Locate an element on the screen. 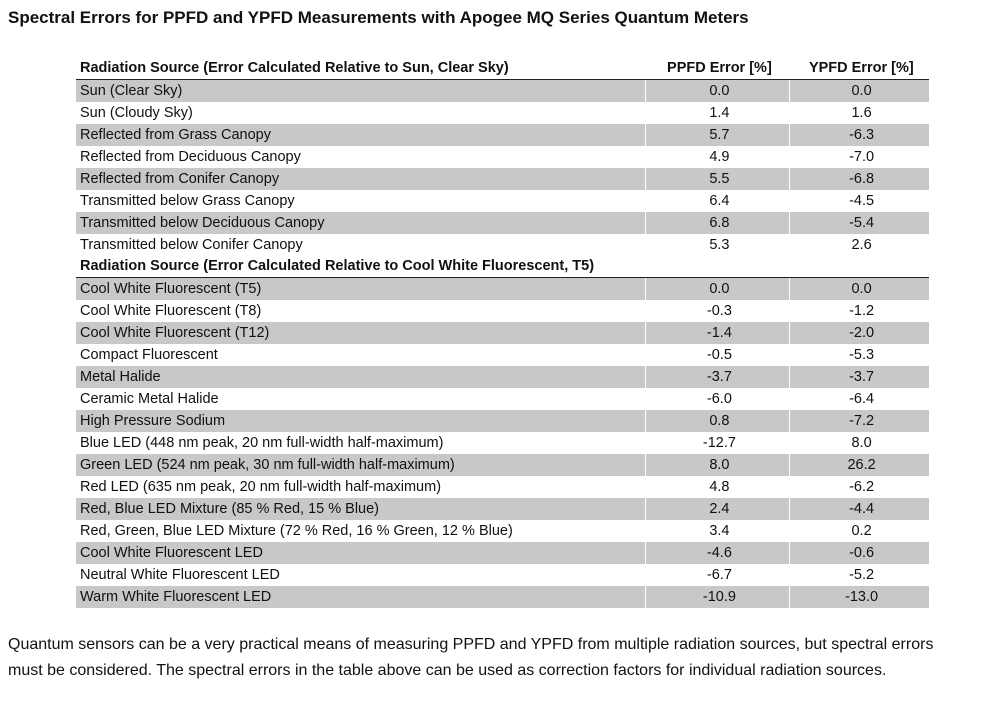  ppfd-error-cell: 4.9 is located at coordinates (717, 157).